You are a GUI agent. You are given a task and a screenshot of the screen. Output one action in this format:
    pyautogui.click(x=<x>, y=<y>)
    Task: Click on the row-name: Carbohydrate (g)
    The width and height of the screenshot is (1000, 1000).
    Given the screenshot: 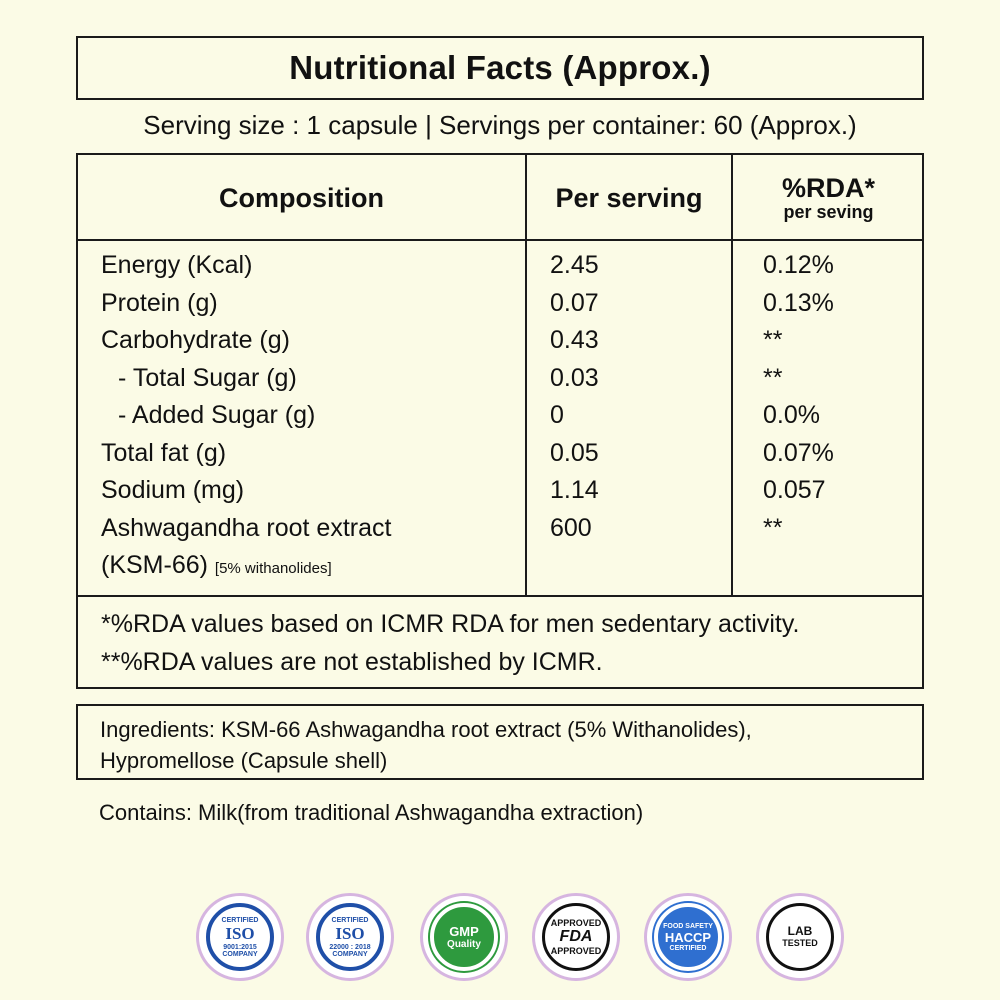 What is the action you would take?
    pyautogui.click(x=195, y=340)
    